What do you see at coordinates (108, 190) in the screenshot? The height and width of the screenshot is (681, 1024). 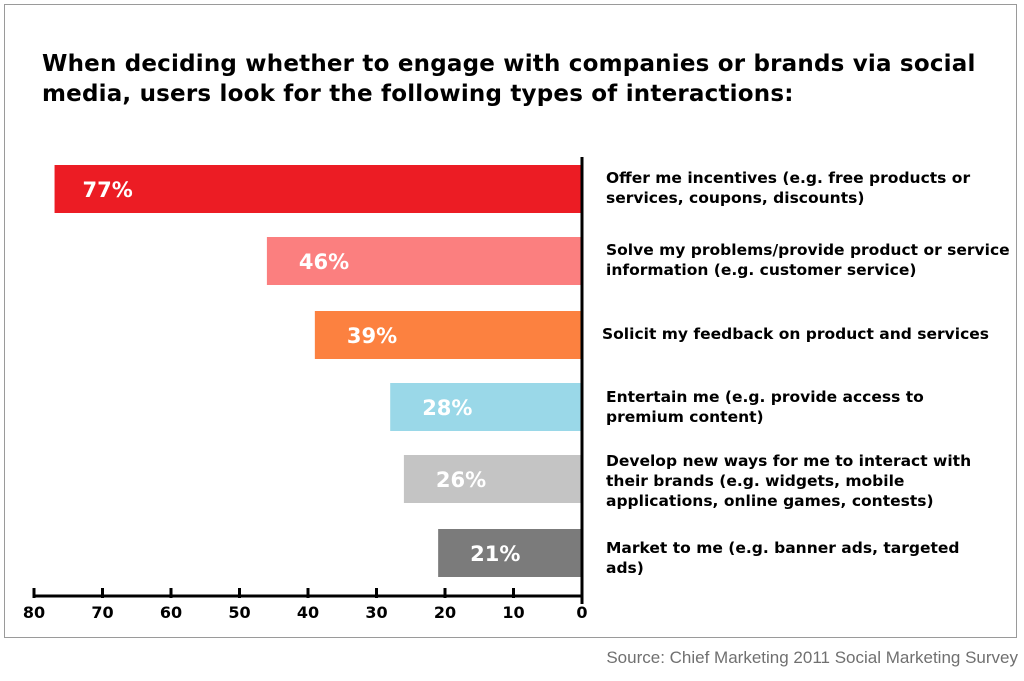 I see `bar-value-label-1: 77%` at bounding box center [108, 190].